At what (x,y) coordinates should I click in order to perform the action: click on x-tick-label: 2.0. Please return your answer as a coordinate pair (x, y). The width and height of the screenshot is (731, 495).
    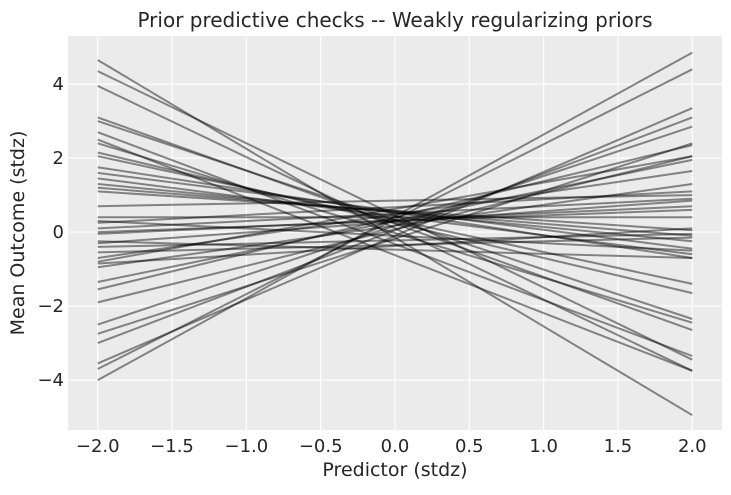
    Looking at the image, I should click on (692, 446).